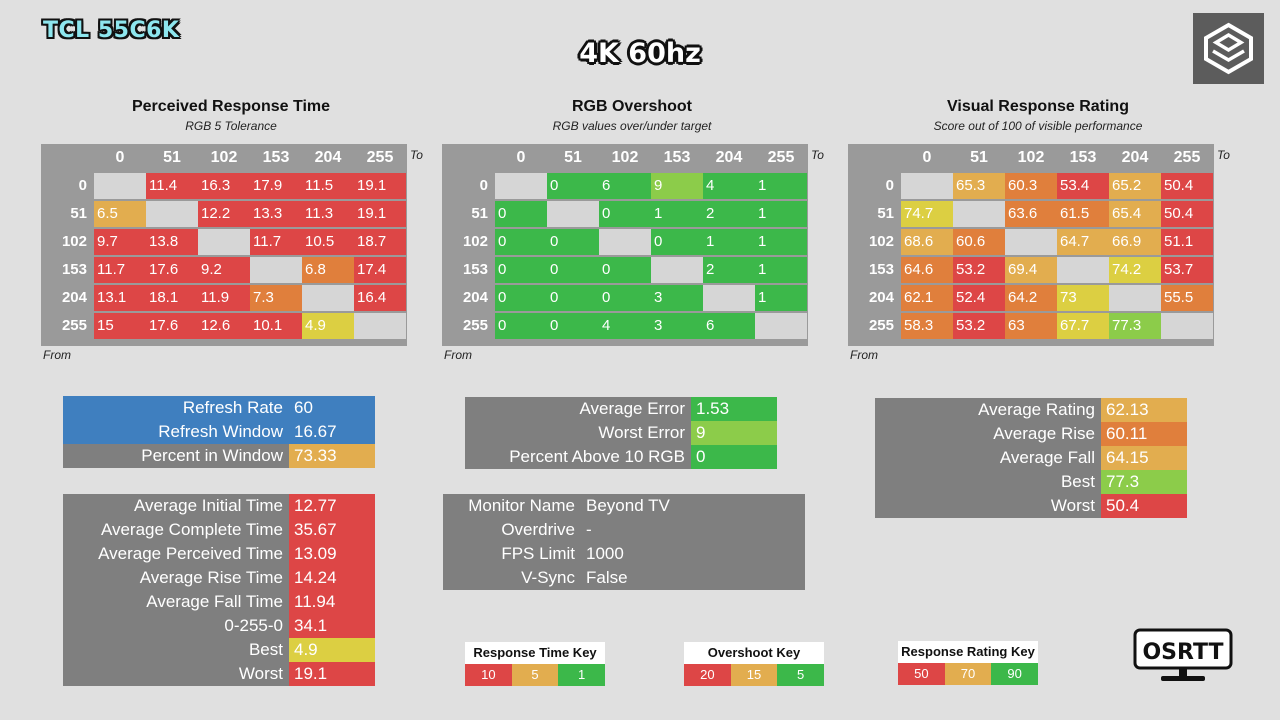 This screenshot has width=1280, height=720. I want to click on heatmap-cell: 18.7, so click(380, 242).